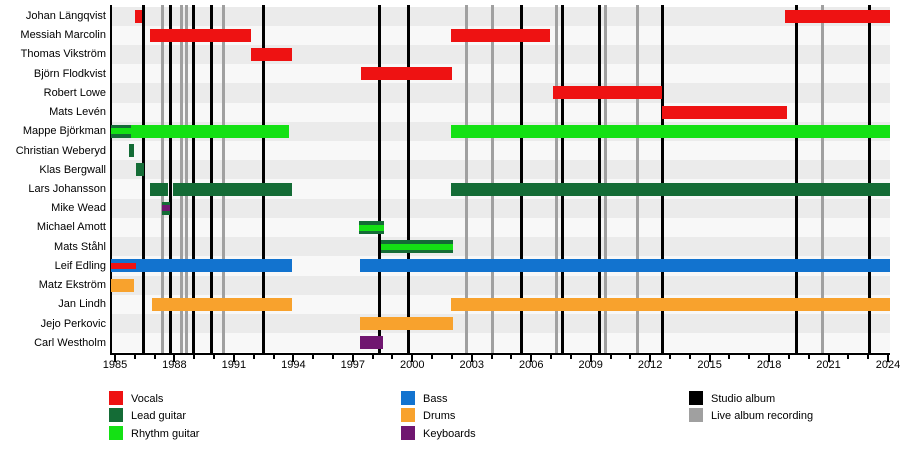 The height and width of the screenshot is (458, 900). What do you see at coordinates (64, 131) in the screenshot?
I see `member-label: Mappe Björkman` at bounding box center [64, 131].